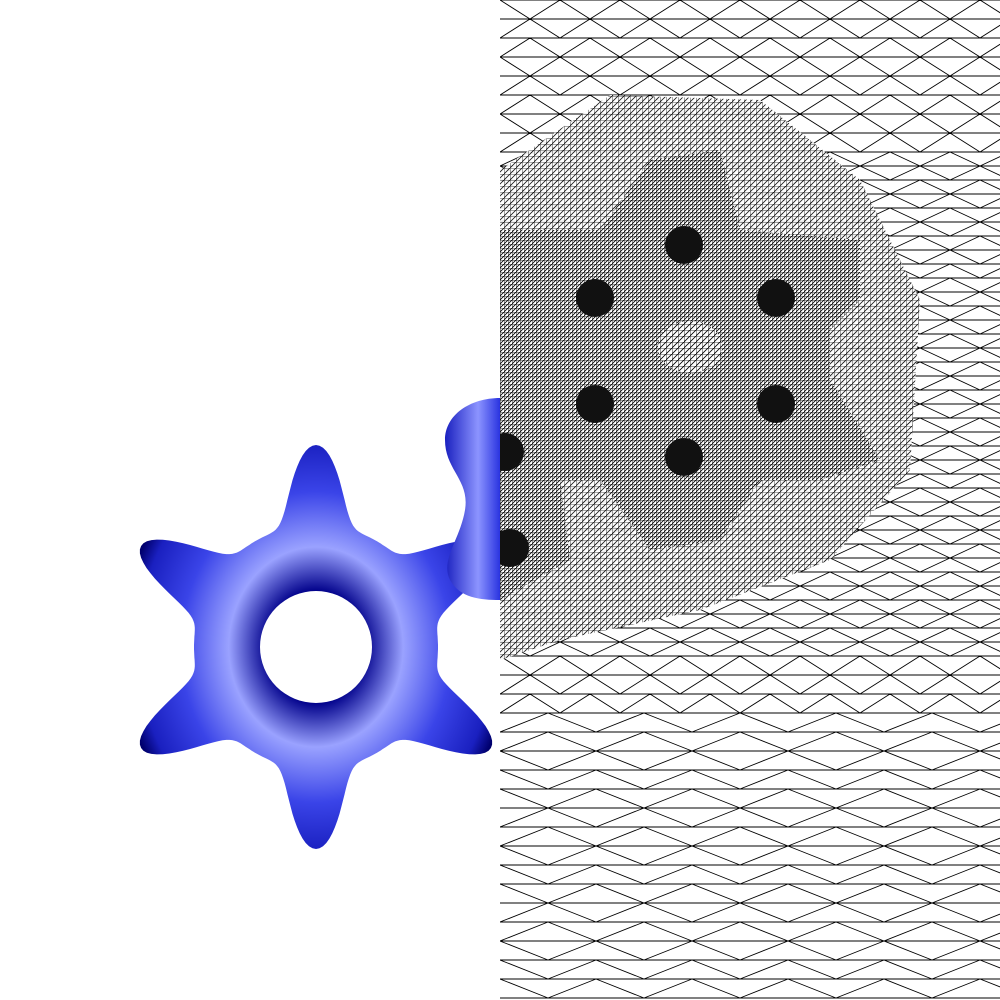 The width and height of the screenshot is (1000, 1000). I want to click on mesh-hole, so click(690, 347).